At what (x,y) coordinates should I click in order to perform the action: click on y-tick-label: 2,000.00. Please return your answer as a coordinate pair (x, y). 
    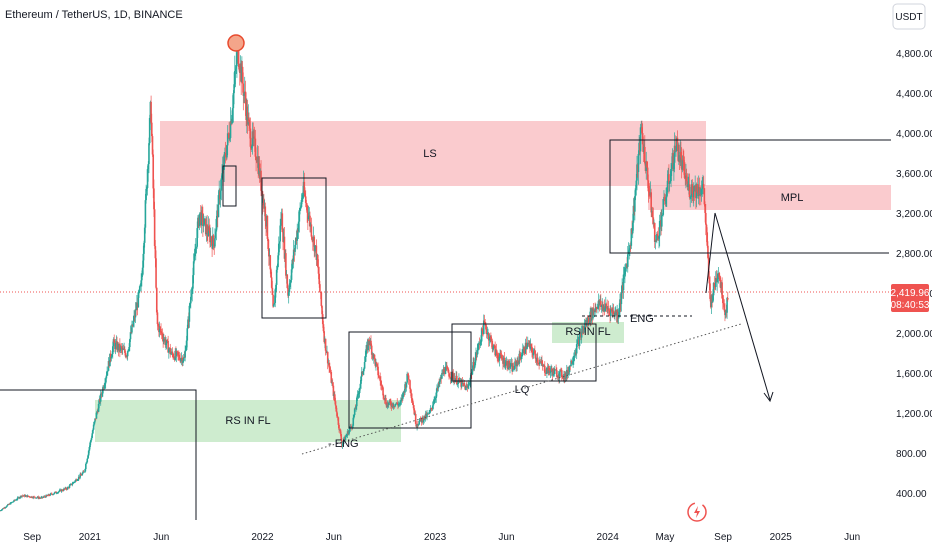
    Looking at the image, I should click on (914, 334).